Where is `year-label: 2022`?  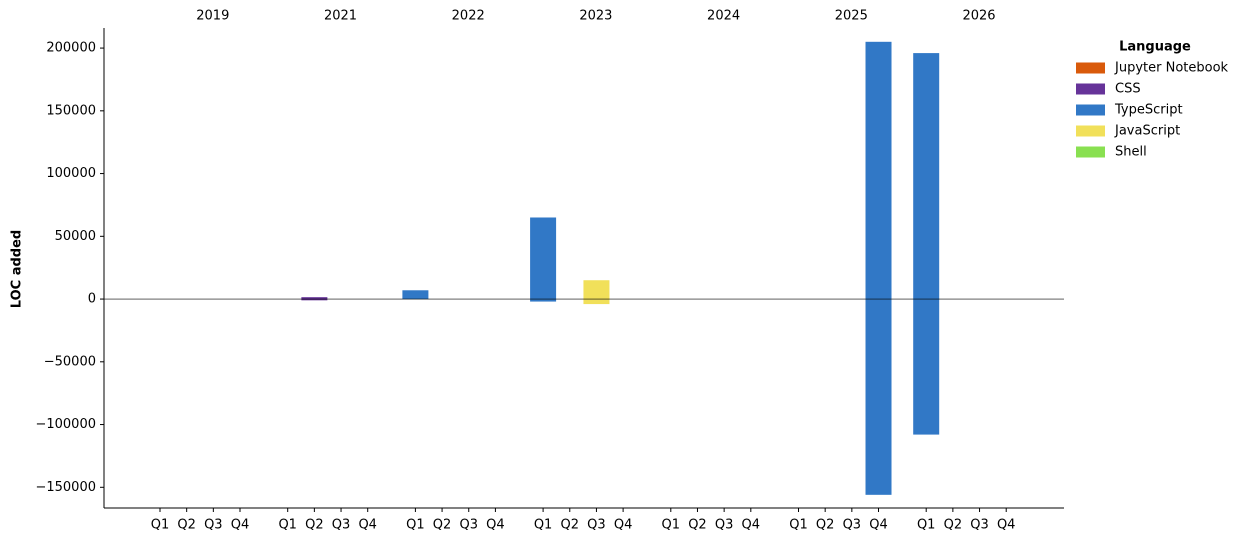
year-label: 2022 is located at coordinates (468, 16).